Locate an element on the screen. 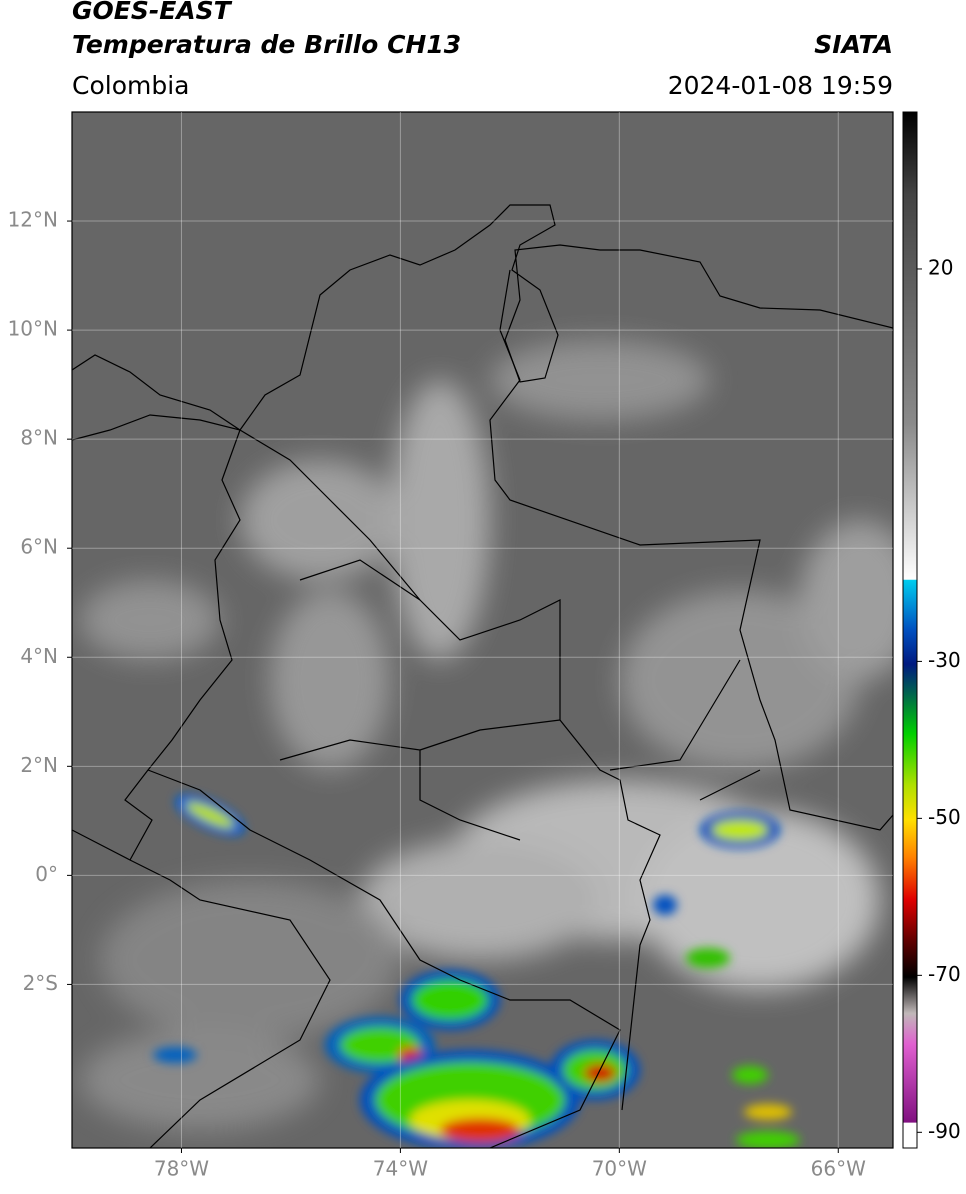  subtitle: Temperatura de Brillo CH13 is located at coordinates (266, 44).